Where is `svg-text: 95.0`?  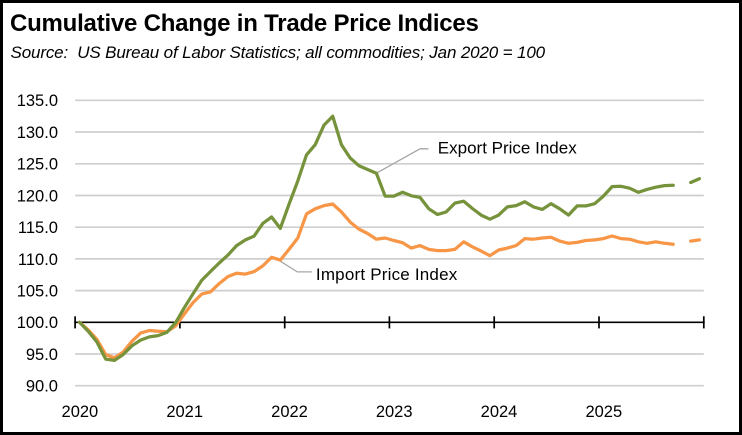 svg-text: 95.0 is located at coordinates (42, 355).